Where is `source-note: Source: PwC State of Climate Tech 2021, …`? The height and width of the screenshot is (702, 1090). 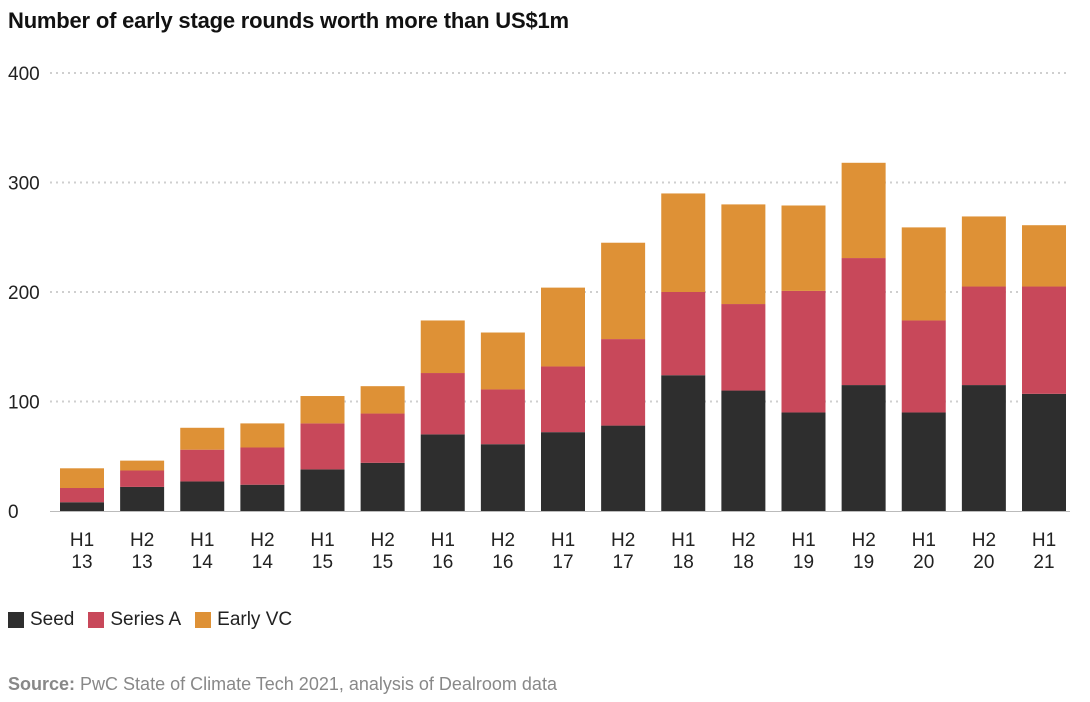 source-note: Source: PwC State of Climate Tech 2021, … is located at coordinates (282, 684).